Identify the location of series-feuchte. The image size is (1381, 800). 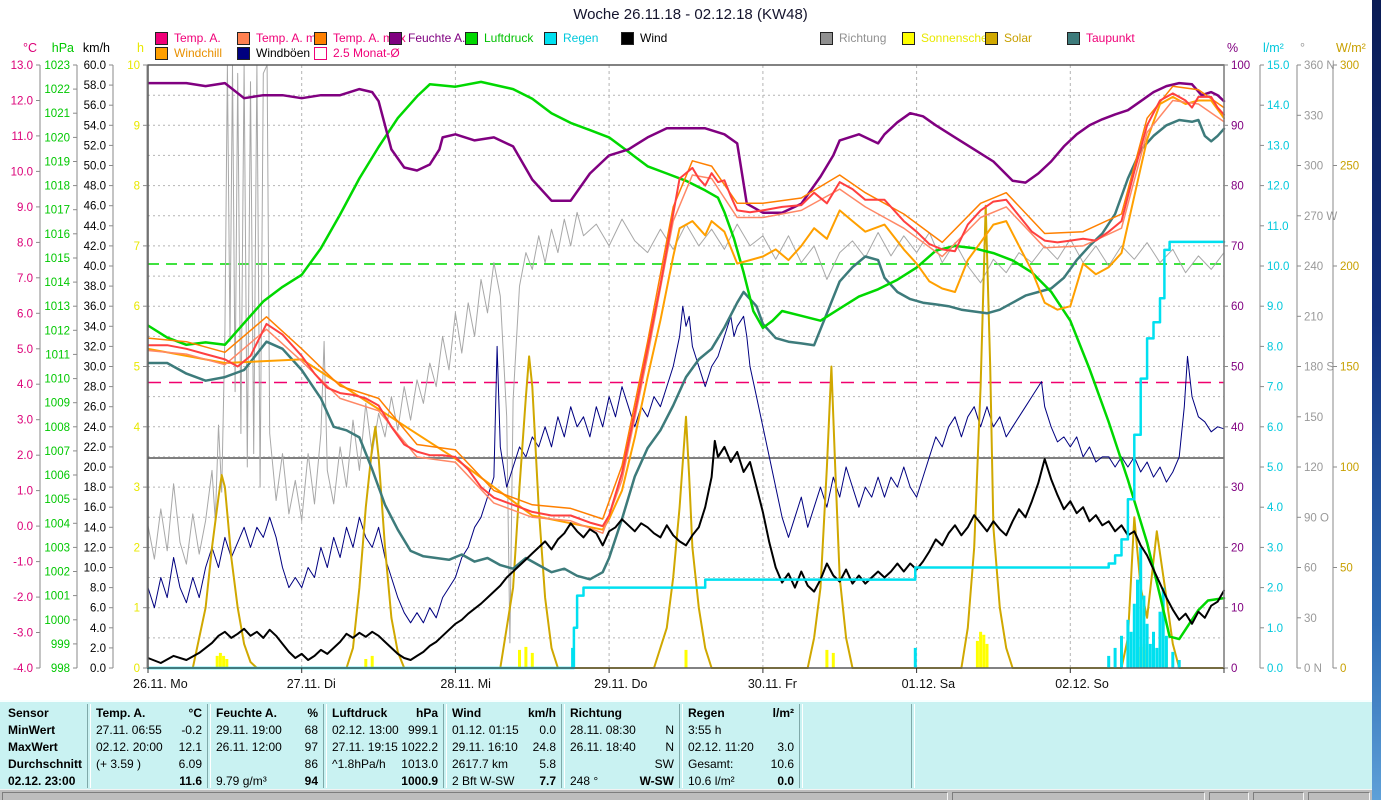
(686, 147).